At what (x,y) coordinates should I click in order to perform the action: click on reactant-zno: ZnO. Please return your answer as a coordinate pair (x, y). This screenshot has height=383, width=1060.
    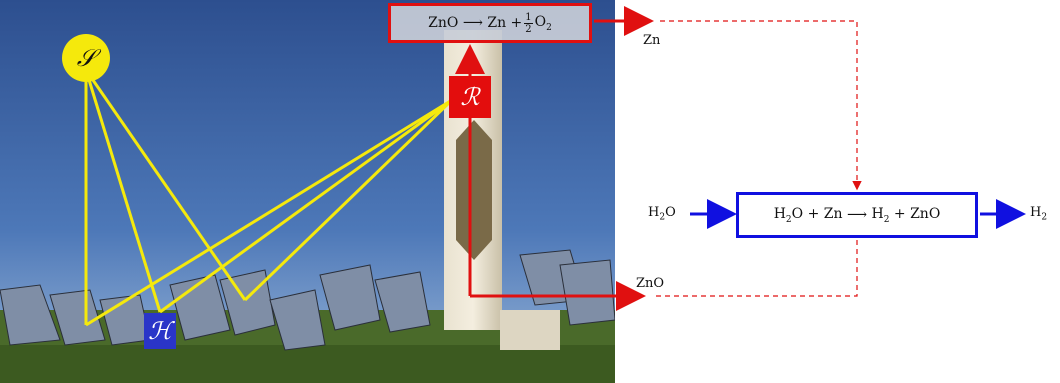
    Looking at the image, I should click on (443, 23).